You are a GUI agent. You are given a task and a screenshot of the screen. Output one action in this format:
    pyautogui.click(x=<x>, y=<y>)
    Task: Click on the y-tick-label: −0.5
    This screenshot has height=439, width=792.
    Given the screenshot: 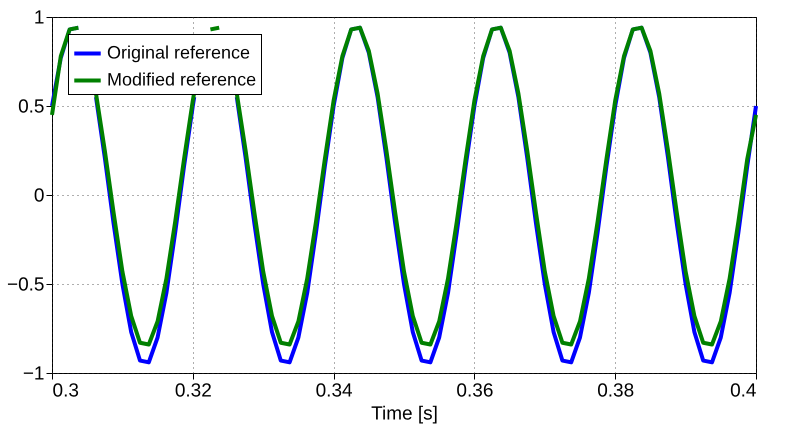 What is the action you would take?
    pyautogui.click(x=25, y=285)
    